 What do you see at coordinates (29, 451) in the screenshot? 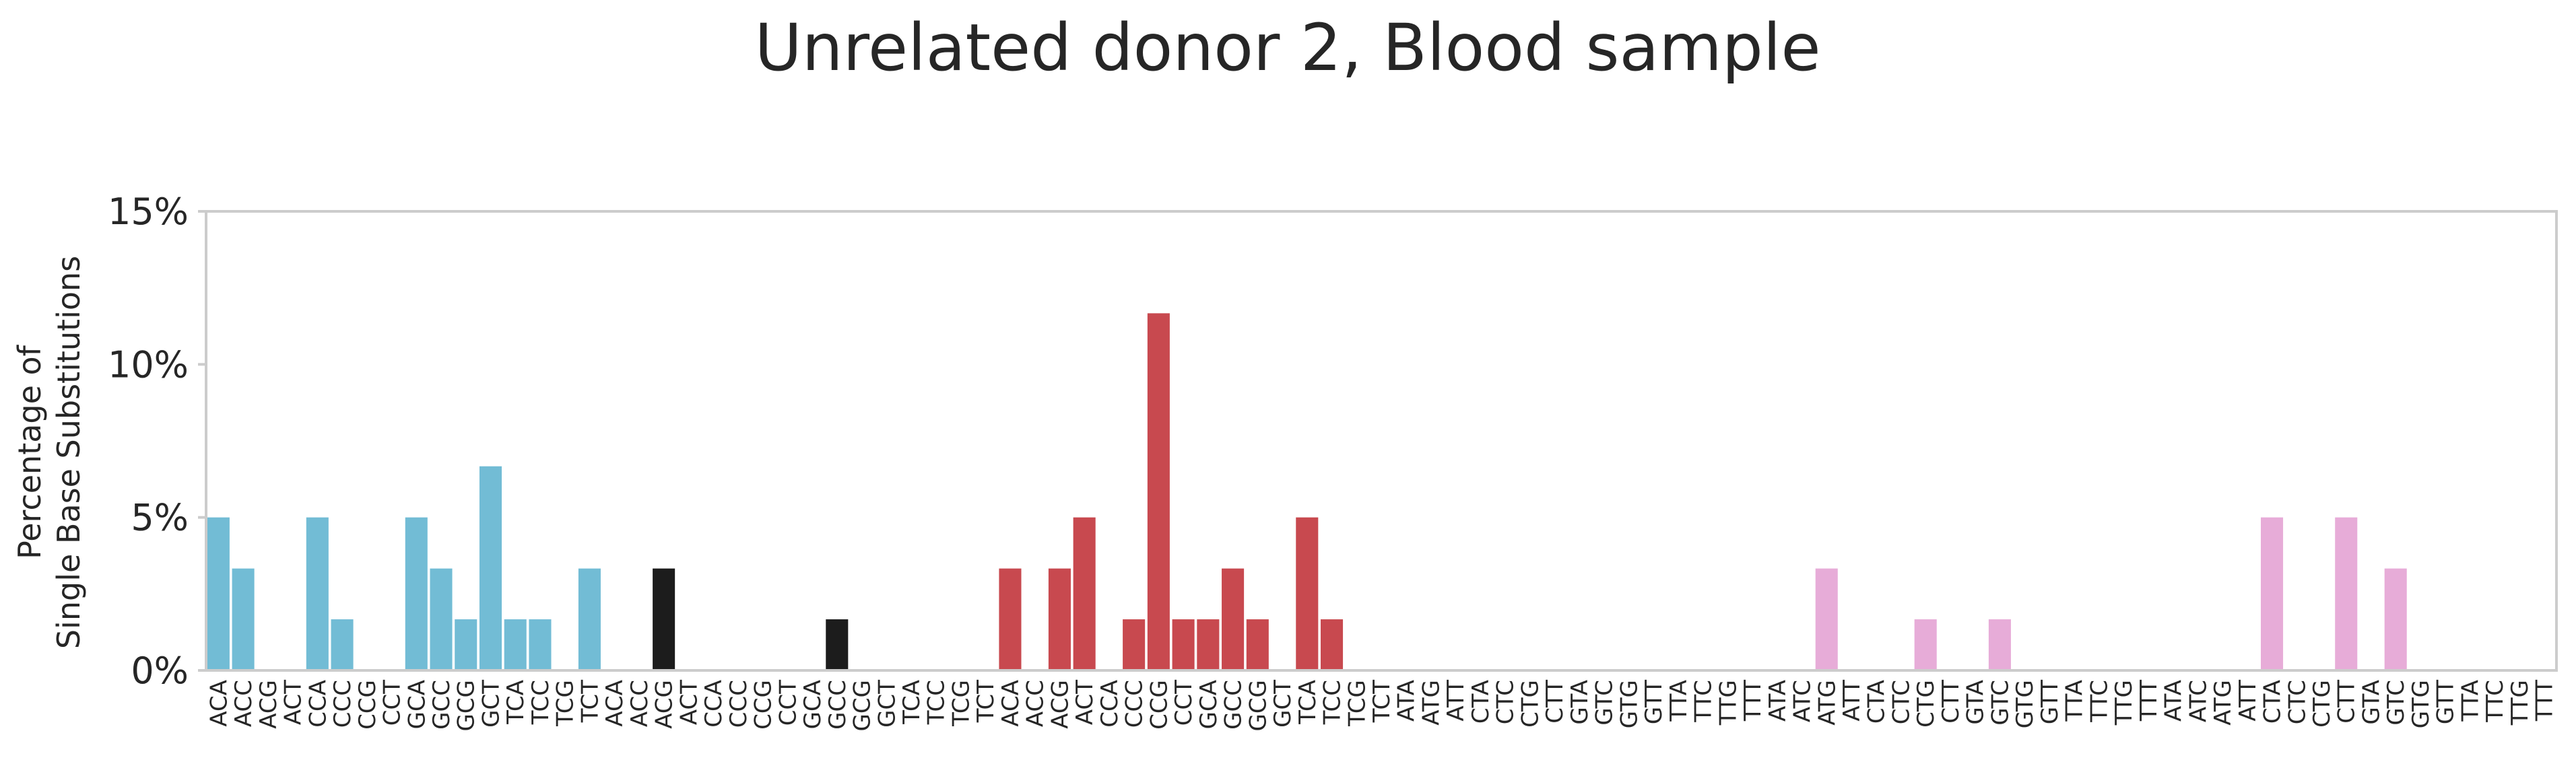
I see `y-axis-label-line-1: Percentage of` at bounding box center [29, 451].